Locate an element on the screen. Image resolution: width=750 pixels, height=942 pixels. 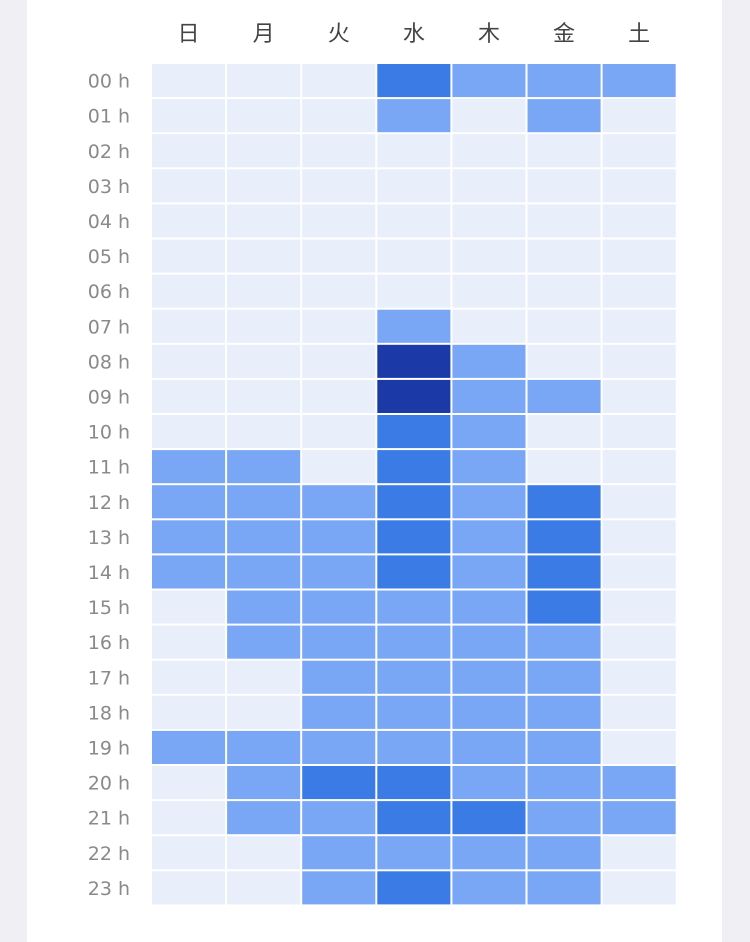
day-label: 土 is located at coordinates (639, 34).